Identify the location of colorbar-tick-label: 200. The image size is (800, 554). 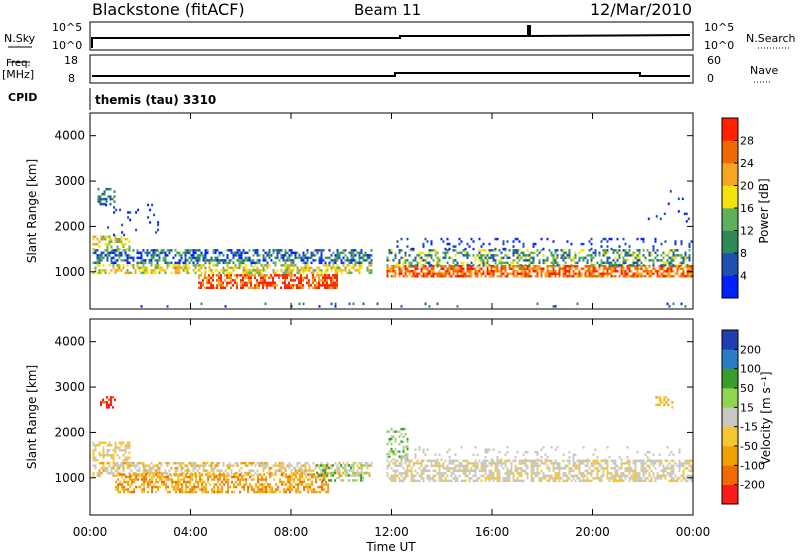
(750, 349).